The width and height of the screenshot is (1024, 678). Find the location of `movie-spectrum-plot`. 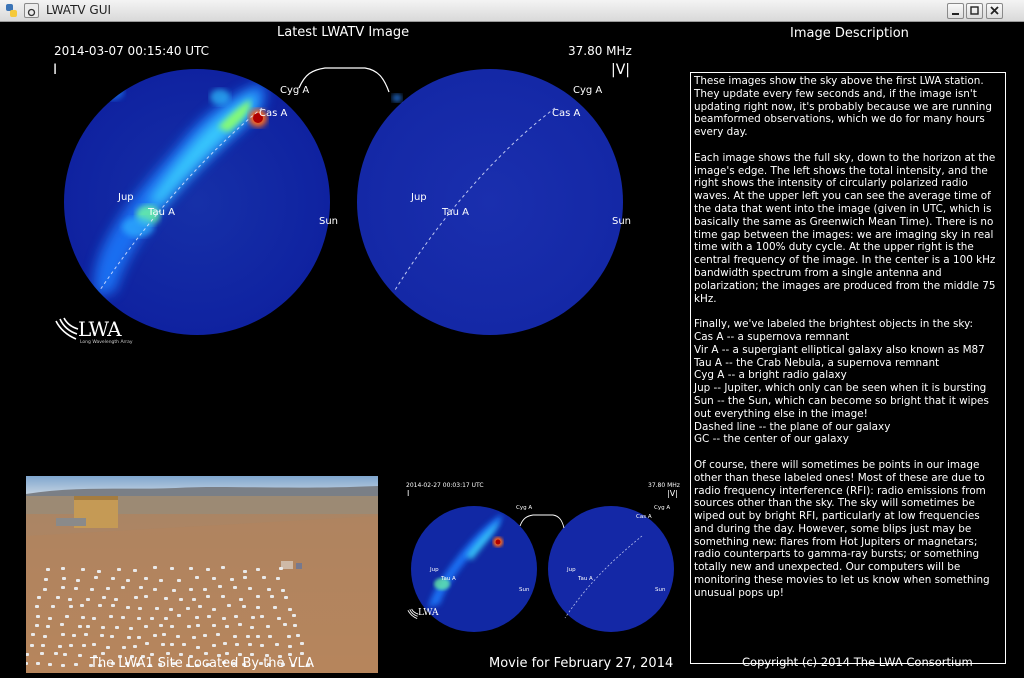

movie-spectrum-plot is located at coordinates (542, 521).